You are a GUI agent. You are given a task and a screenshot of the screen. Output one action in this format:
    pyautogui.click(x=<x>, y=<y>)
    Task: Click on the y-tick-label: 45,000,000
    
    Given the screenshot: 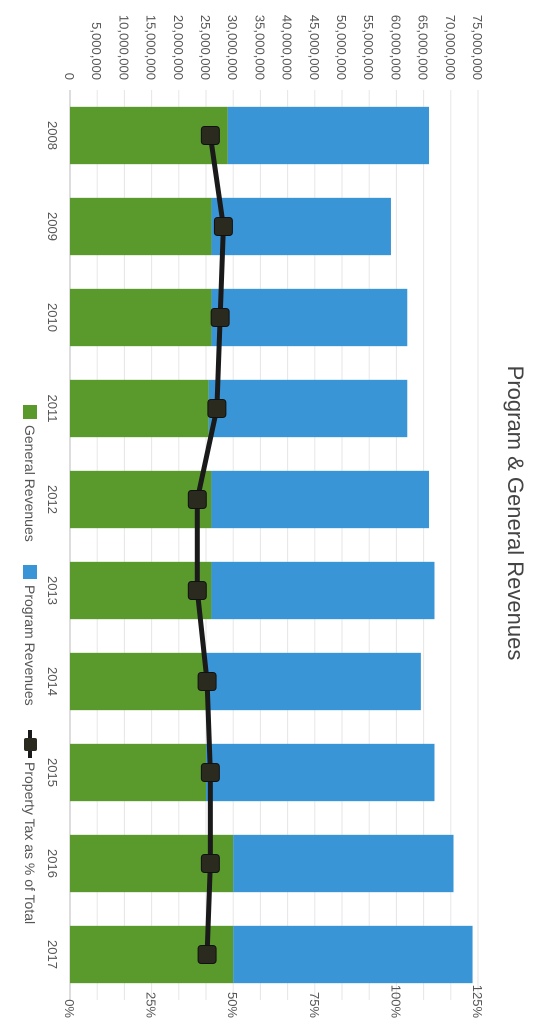 What is the action you would take?
    pyautogui.click(x=314, y=47)
    